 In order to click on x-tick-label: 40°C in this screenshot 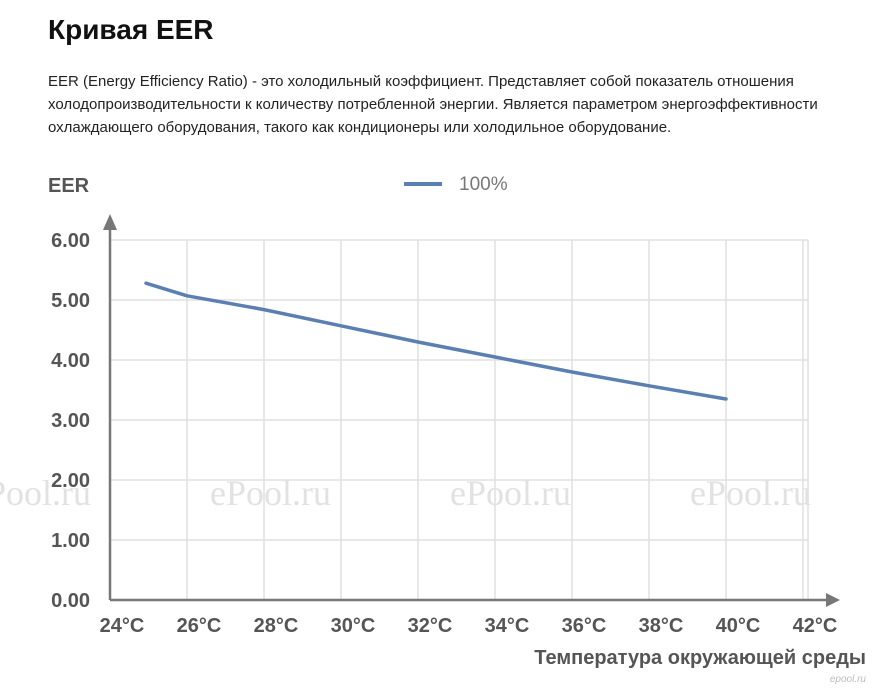, I will do `click(738, 626)`.